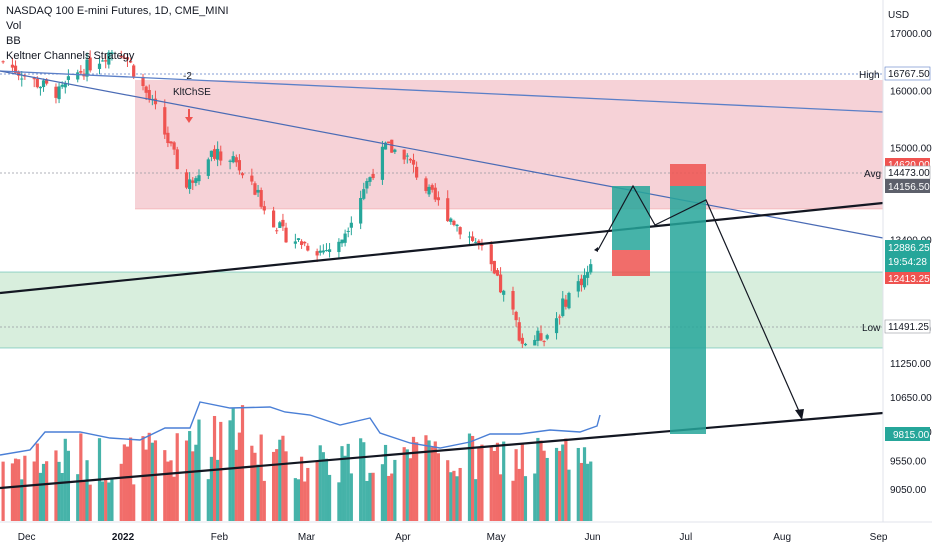 The image size is (932, 555). What do you see at coordinates (117, 11) in the screenshot?
I see `symbol-title: NASDAQ 100 E-mini Futures, 1D, CME_MINI` at bounding box center [117, 11].